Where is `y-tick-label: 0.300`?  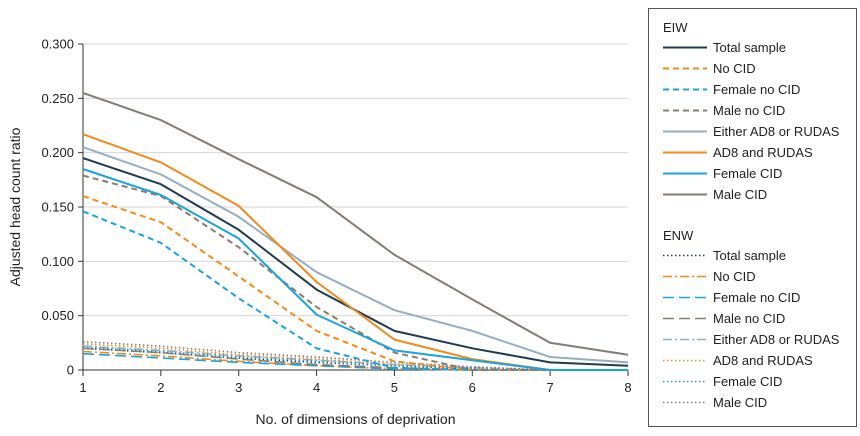
y-tick-label: 0.300 is located at coordinates (57, 44).